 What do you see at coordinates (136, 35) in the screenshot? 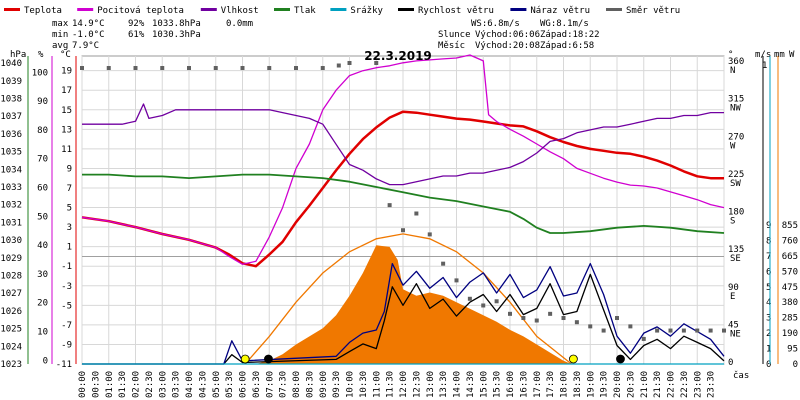
I see `stats-humidity: 61%` at bounding box center [136, 35].